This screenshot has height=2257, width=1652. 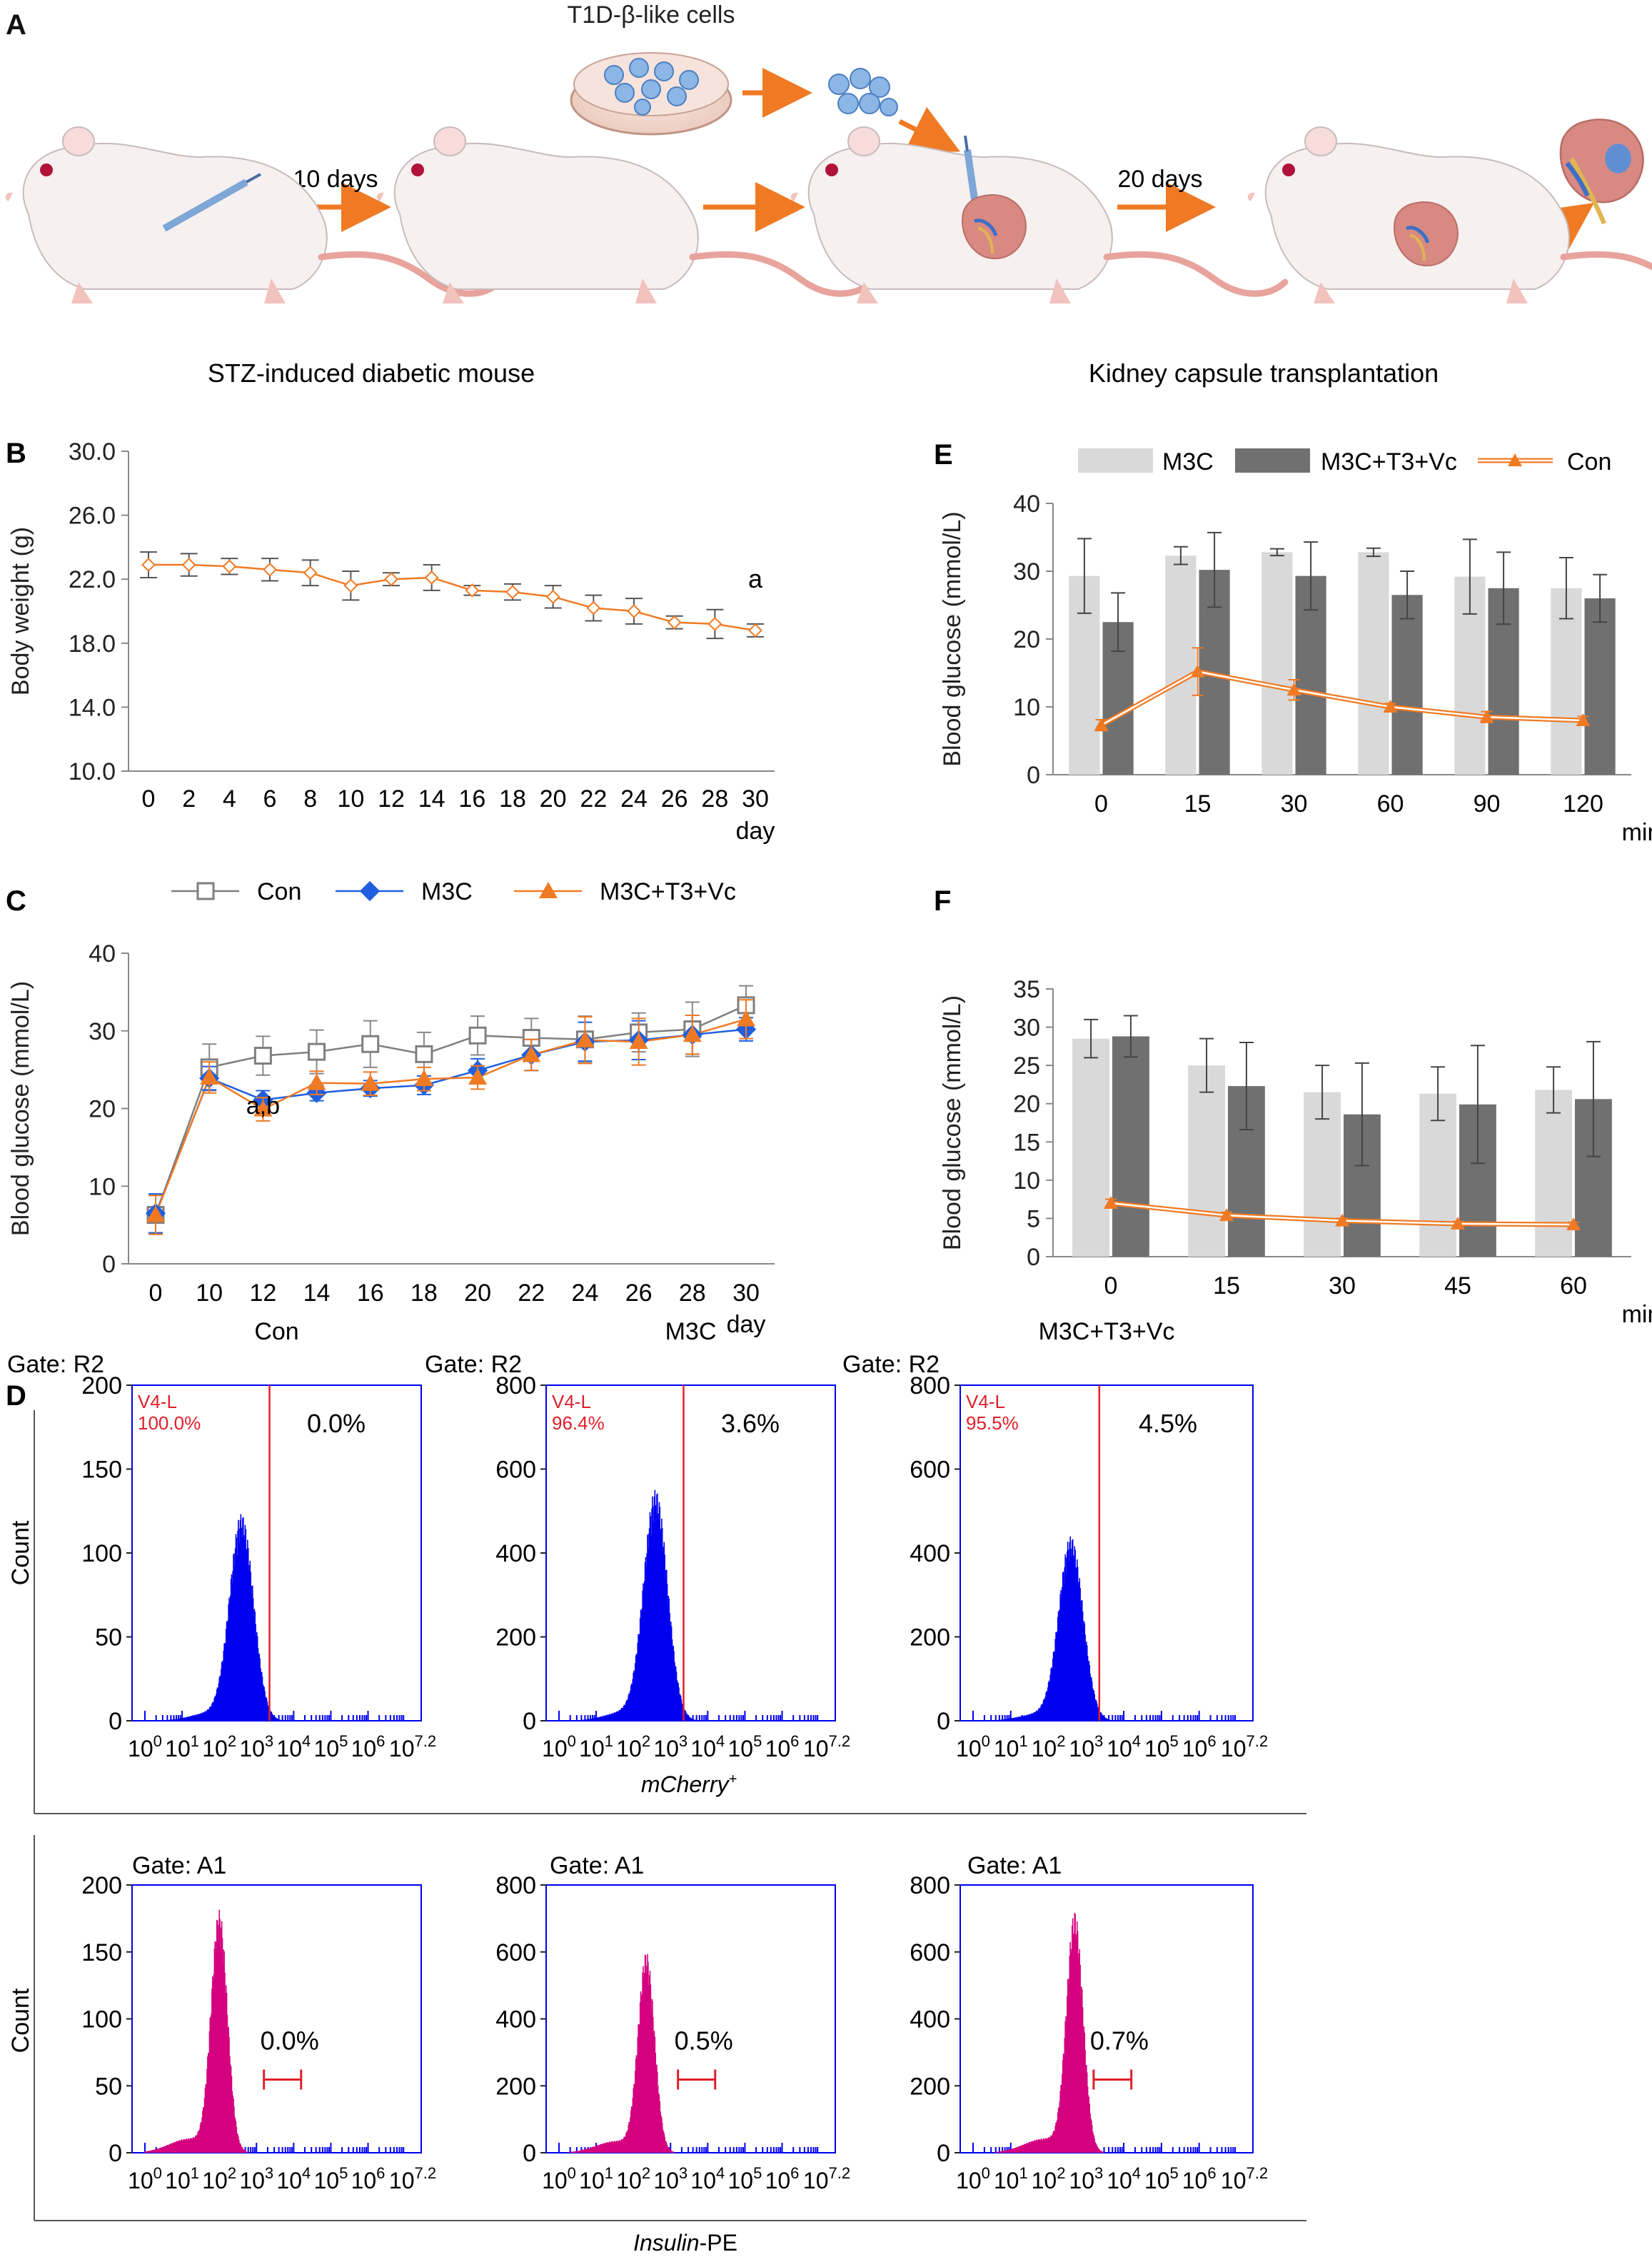 I want to click on x-tick-label: 12, so click(x=391, y=799).